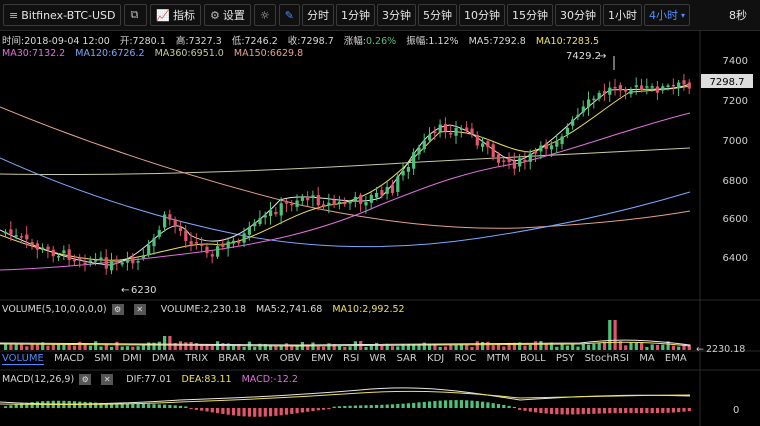 The image size is (760, 426). Describe the element at coordinates (132, 358) in the screenshot. I see `tab-dmi: DMI` at that location.